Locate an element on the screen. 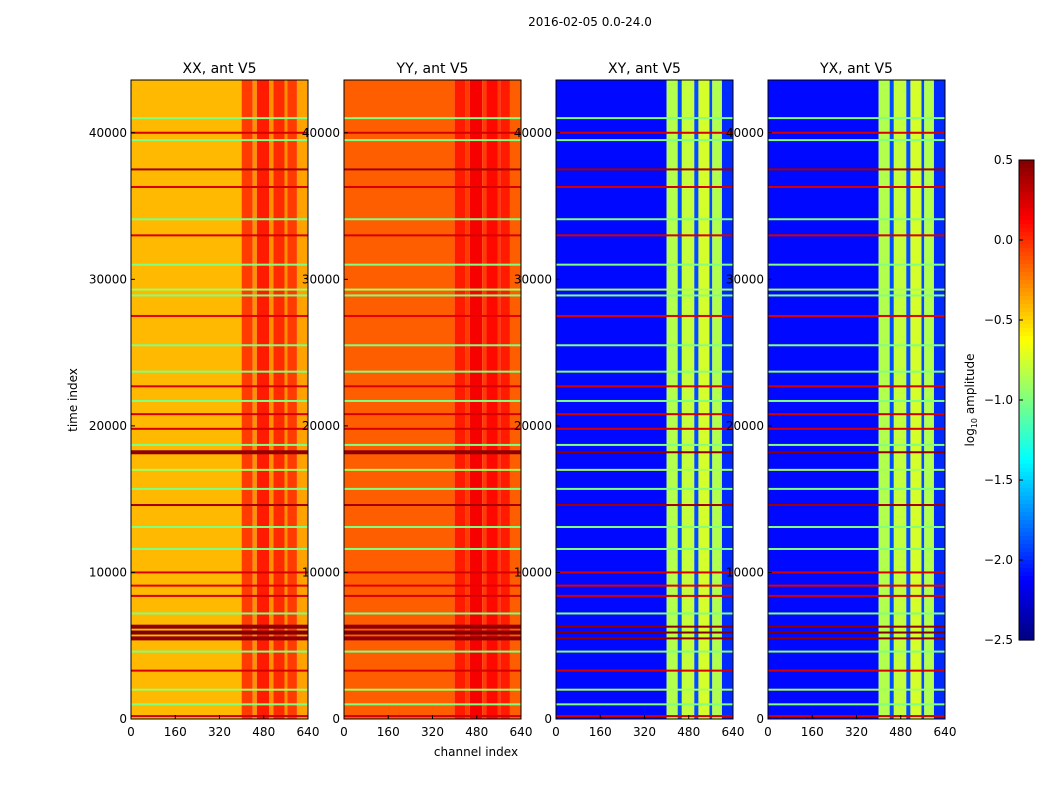  colorbar-tick-label: 0.5 is located at coordinates (1003, 160).